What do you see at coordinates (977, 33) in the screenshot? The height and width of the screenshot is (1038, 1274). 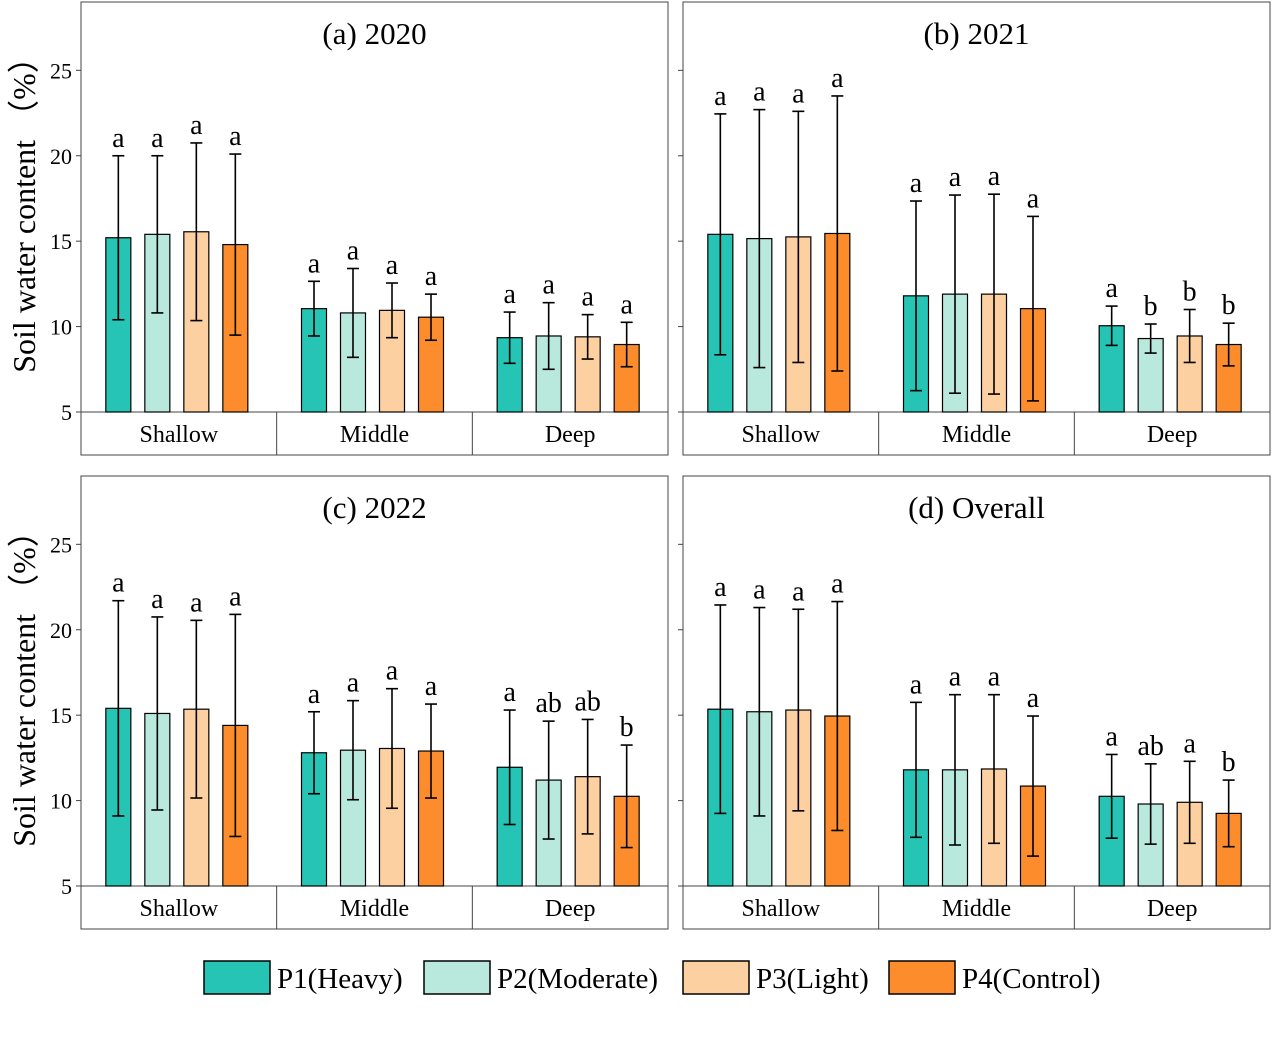 I see `panel-title: (b) 2021` at bounding box center [977, 33].